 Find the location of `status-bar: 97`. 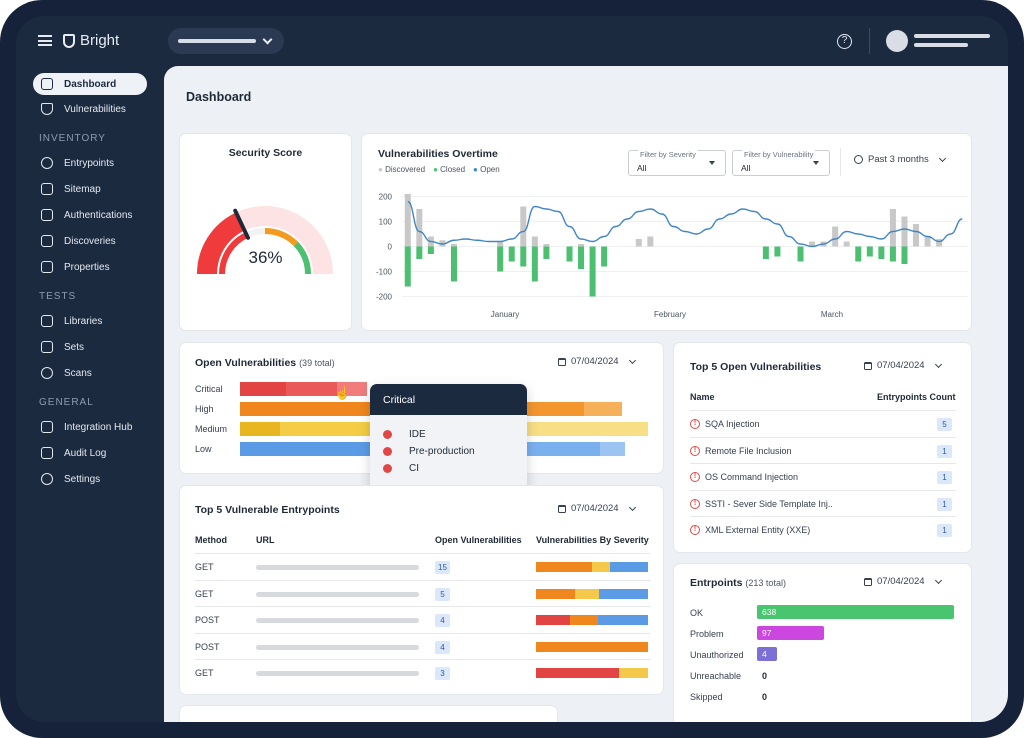

status-bar: 97 is located at coordinates (790, 633).